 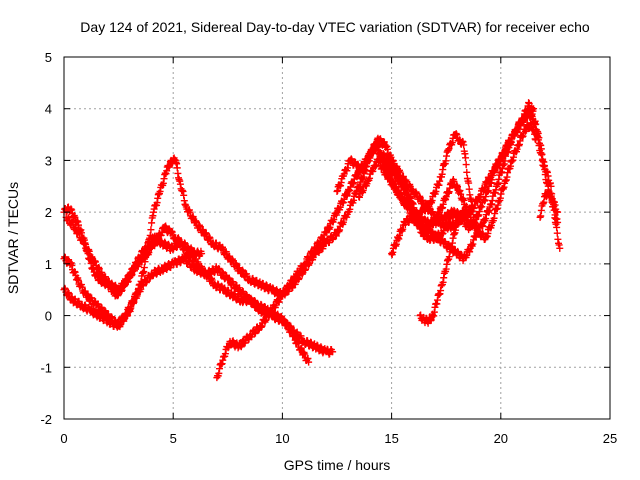 What do you see at coordinates (48, 264) in the screenshot?
I see `y-tick-label: 1` at bounding box center [48, 264].